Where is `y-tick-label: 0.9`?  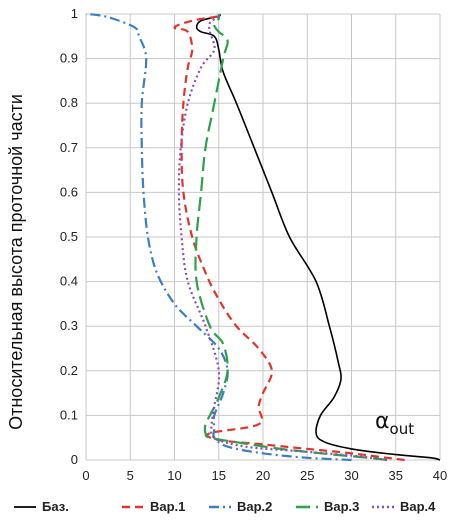
y-tick-label: 0.9 is located at coordinates (69, 58).